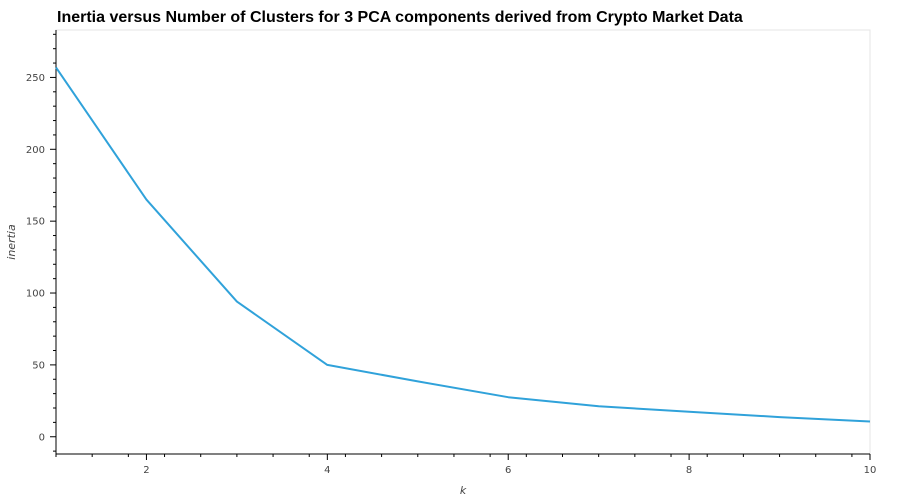 This screenshot has height=500, width=900. What do you see at coordinates (327, 470) in the screenshot?
I see `x-tick-label: 4` at bounding box center [327, 470].